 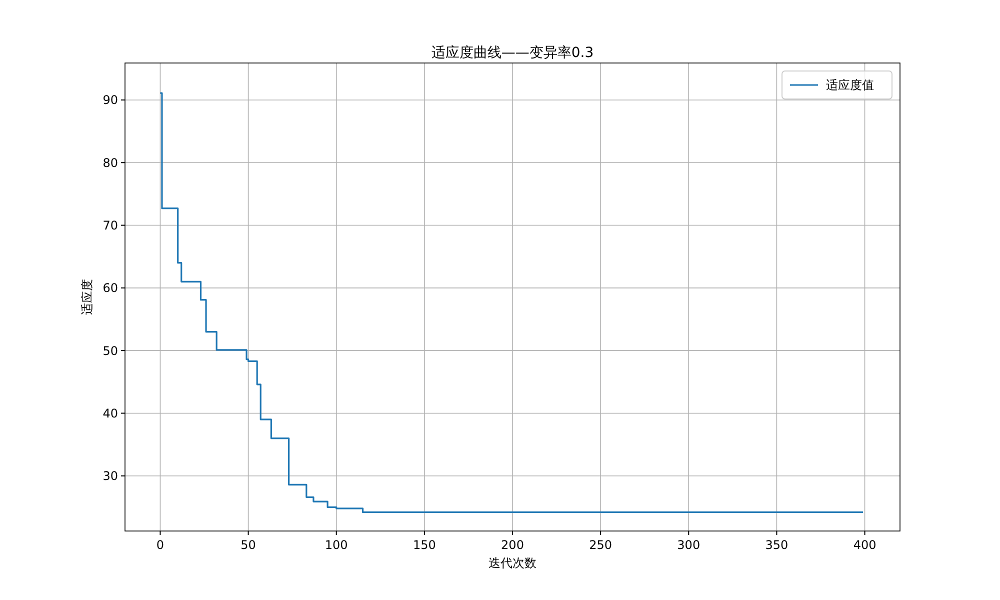 What do you see at coordinates (87, 297) in the screenshot?
I see `y-axis-title: 适应度` at bounding box center [87, 297].